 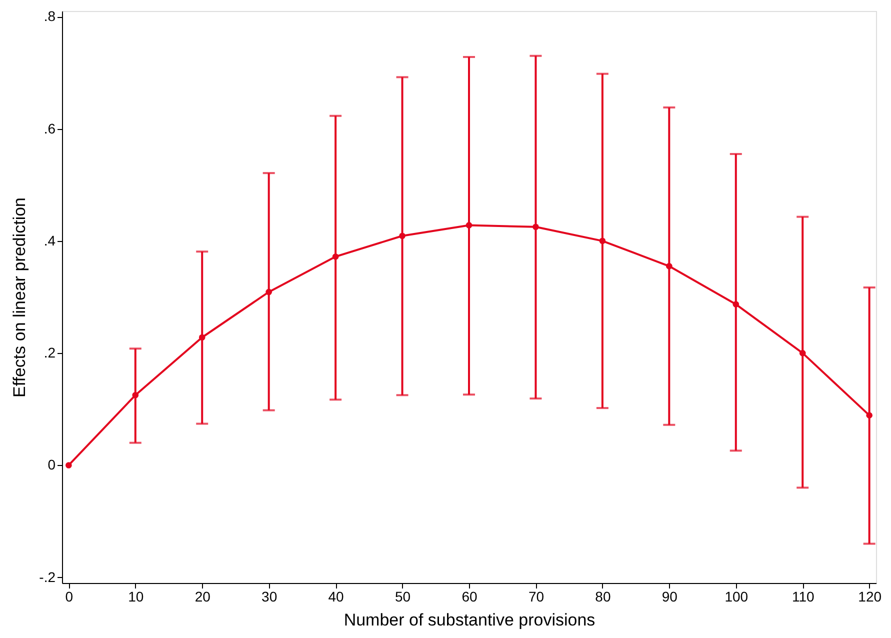 What do you see at coordinates (52, 464) in the screenshot?
I see `y-tick-label: 0` at bounding box center [52, 464].